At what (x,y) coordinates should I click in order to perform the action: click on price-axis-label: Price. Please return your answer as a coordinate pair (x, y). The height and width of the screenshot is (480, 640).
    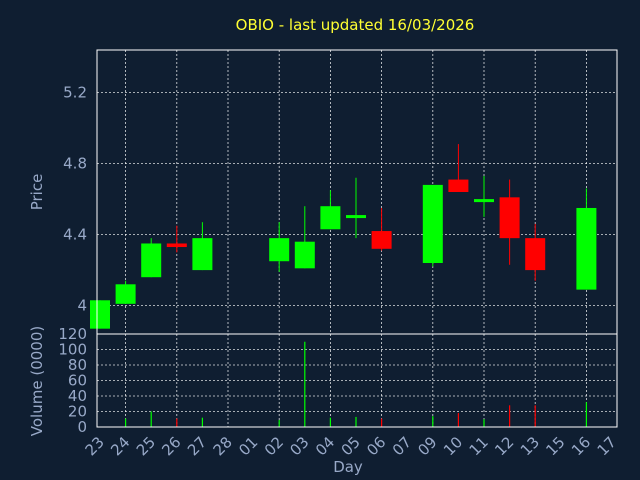
    Looking at the image, I should click on (37, 192).